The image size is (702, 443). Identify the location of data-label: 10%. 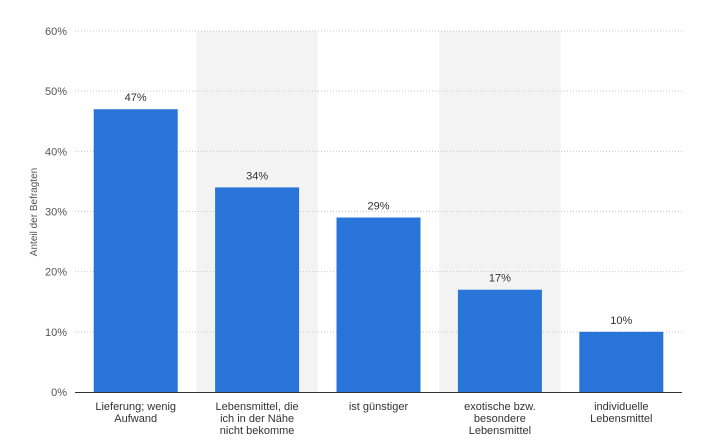
(621, 321).